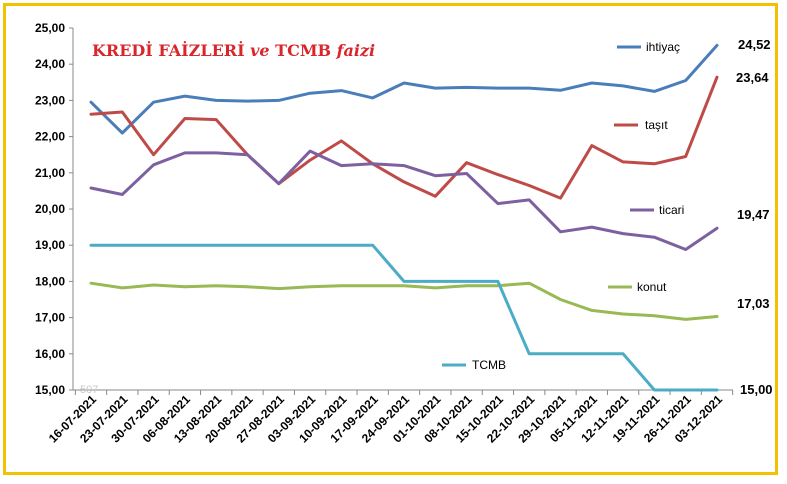  Describe the element at coordinates (753, 214) in the screenshot. I see `end-value-label-ticari: 19,47` at that location.